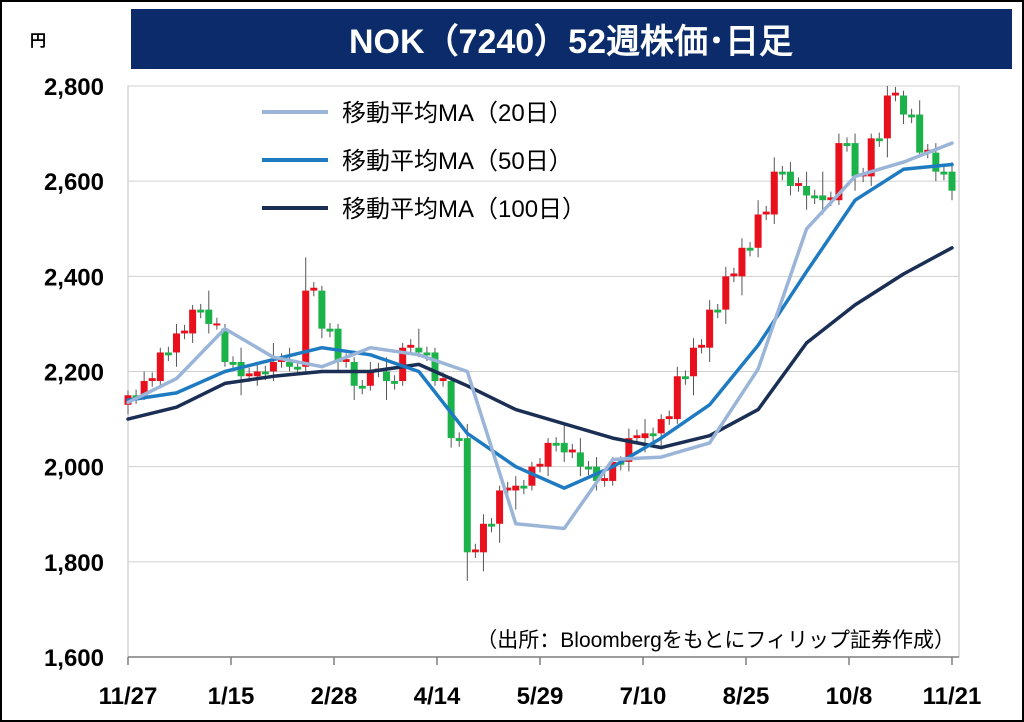  Describe the element at coordinates (849, 696) in the screenshot. I see `x-tick-label: 10/8` at that location.